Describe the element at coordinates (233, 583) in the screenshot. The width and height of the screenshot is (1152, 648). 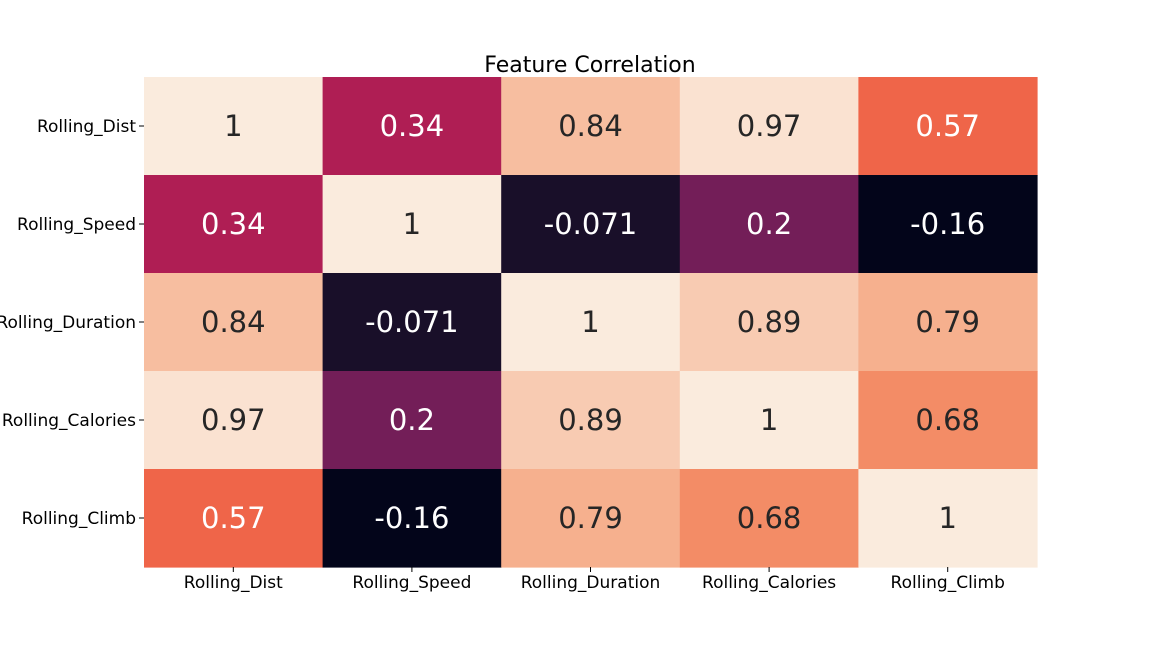
I see `x-tick-label: Rolling_Dist` at that location.